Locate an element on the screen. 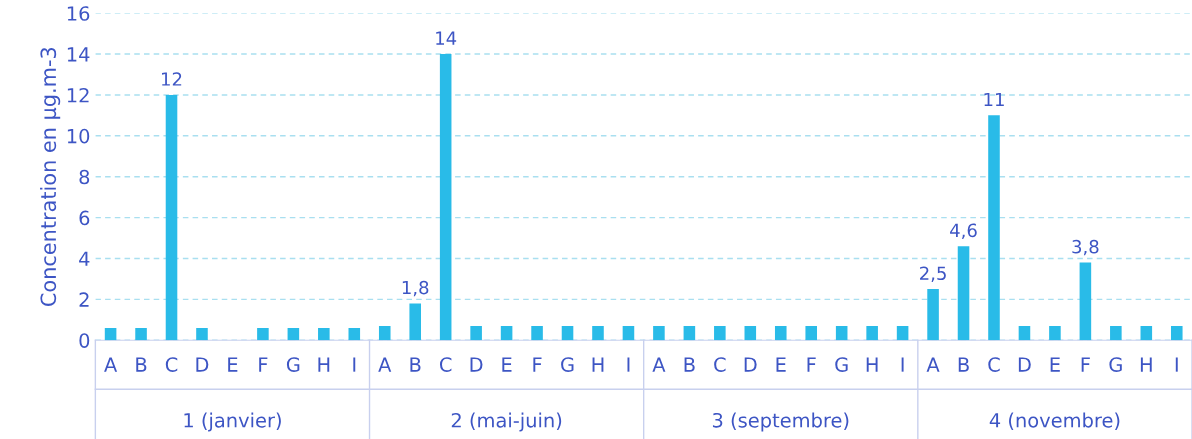 This screenshot has height=439, width=1192. data-label: 11 is located at coordinates (994, 99).